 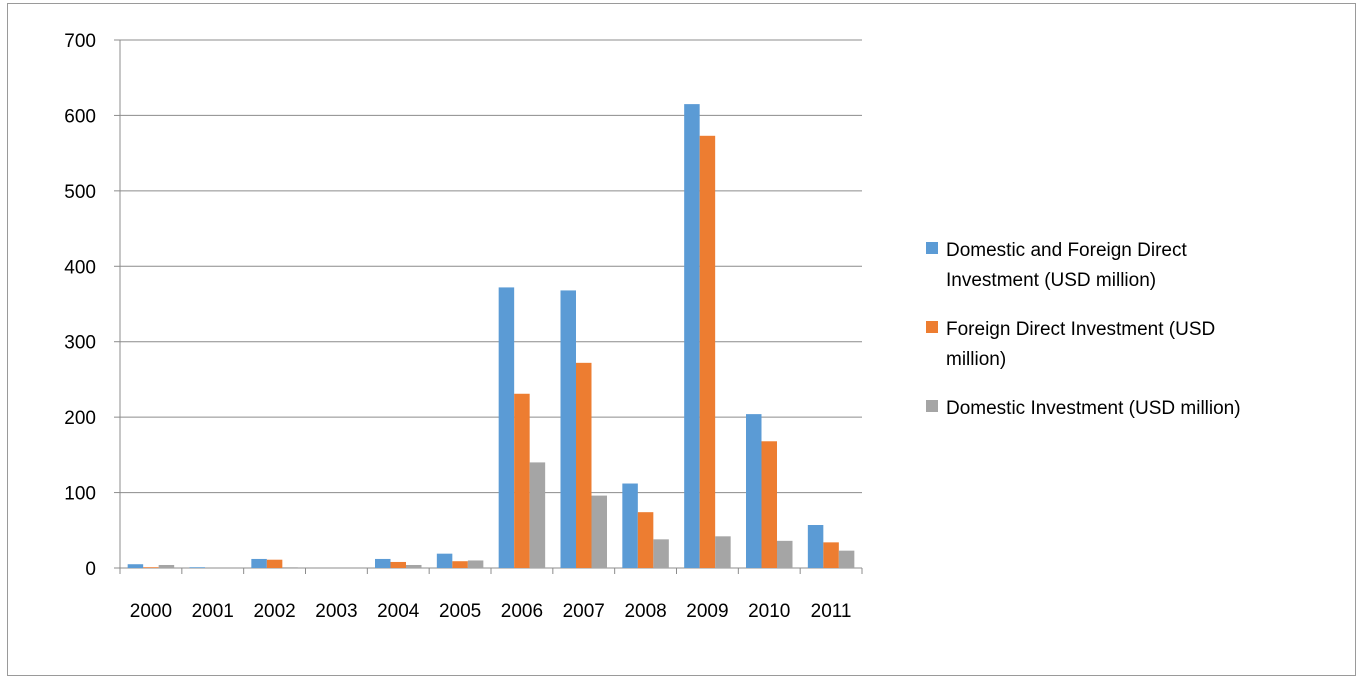 What do you see at coordinates (274, 611) in the screenshot?
I see `x-tick-label: 2002` at bounding box center [274, 611].